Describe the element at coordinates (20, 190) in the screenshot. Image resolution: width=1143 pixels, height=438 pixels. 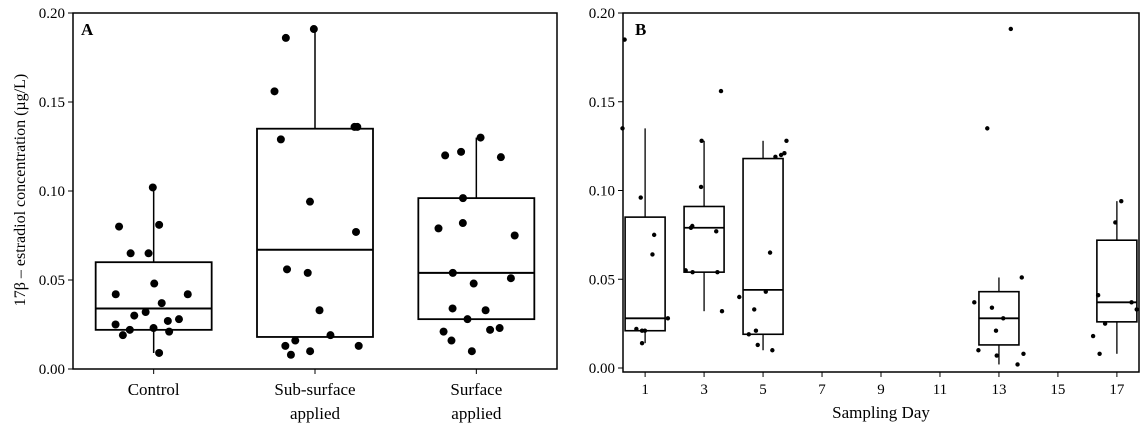
I see `y-axis-title: 17β – estradiol concentration (µg/L)` at that location.